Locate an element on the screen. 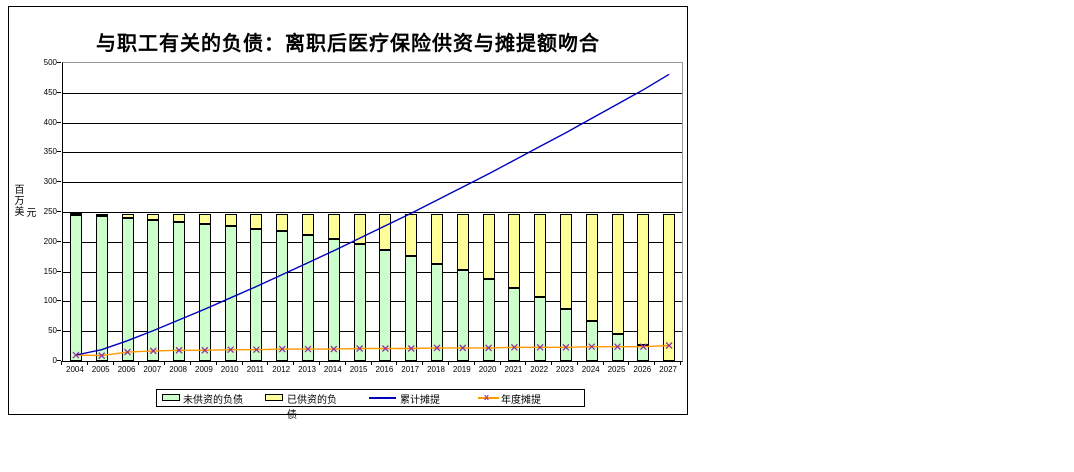  legend-line-cumulative is located at coordinates (382, 398).